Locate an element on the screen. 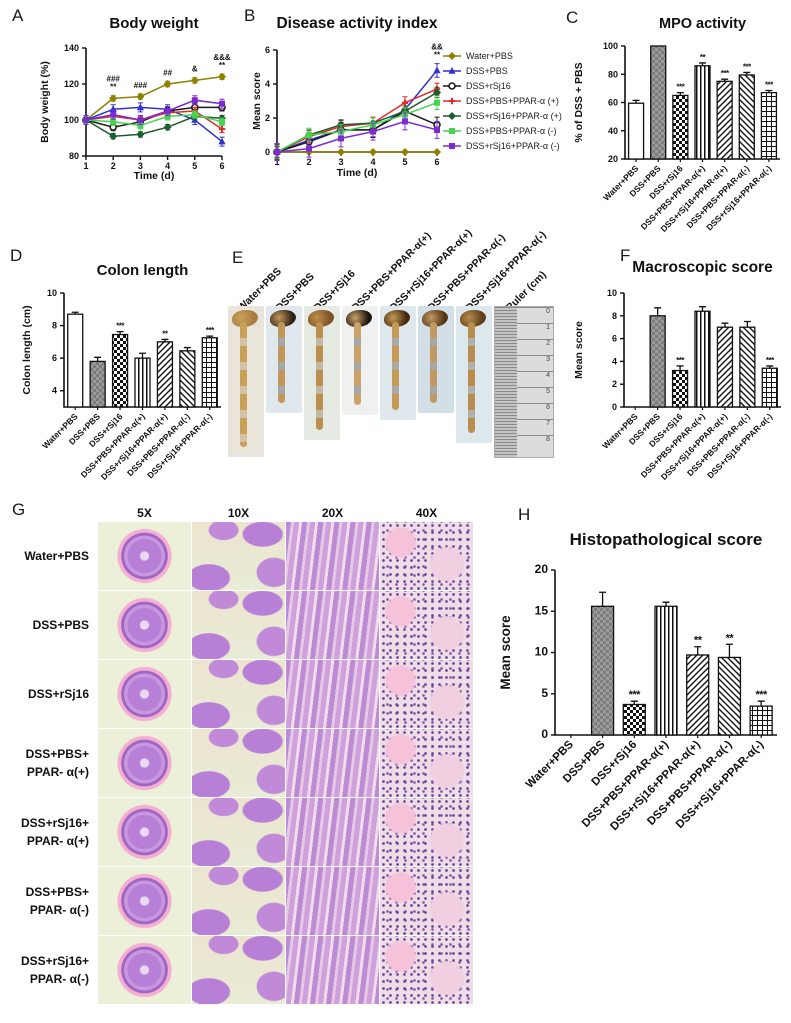  svg-text: 10 is located at coordinates (52, 293).